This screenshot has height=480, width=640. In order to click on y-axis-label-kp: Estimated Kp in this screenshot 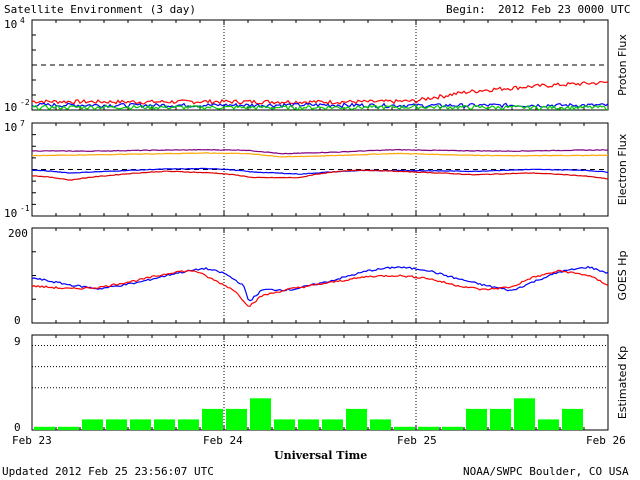, I will do `click(622, 382)`.